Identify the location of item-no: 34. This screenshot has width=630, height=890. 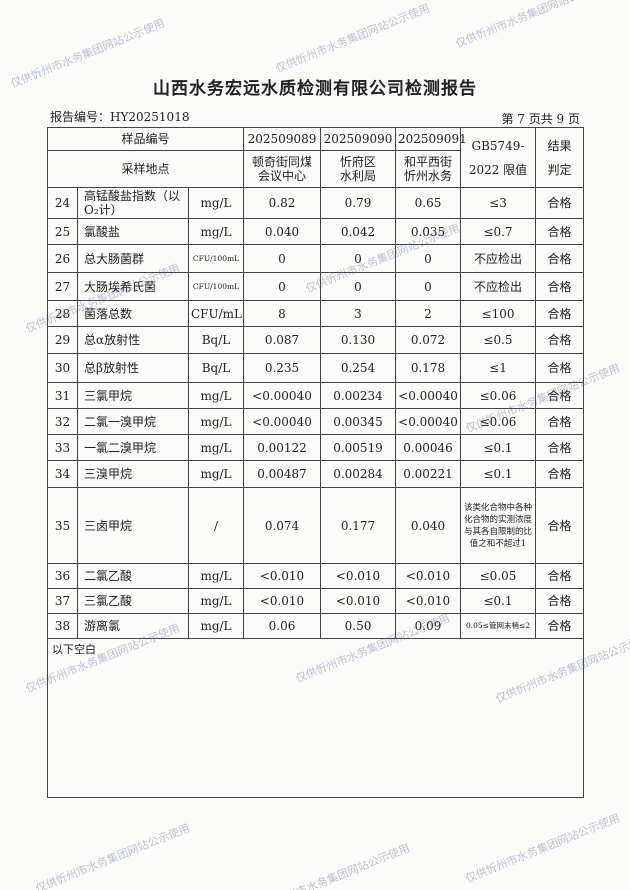
(62, 474).